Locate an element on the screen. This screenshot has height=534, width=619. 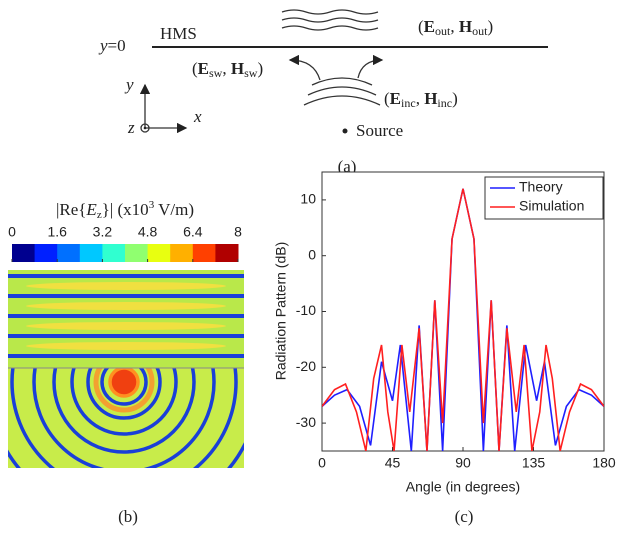
y-tick-label: -10 is located at coordinates (306, 310).